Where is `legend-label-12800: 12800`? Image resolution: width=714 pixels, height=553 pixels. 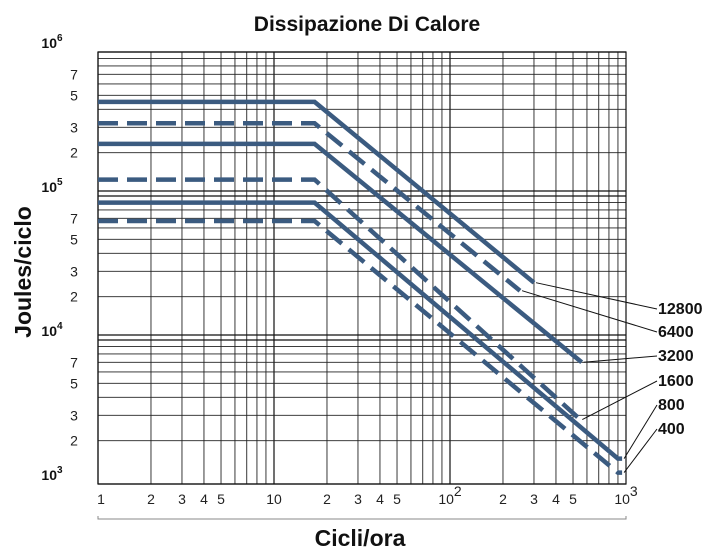
legend-label-12800: 12800 is located at coordinates (680, 309).